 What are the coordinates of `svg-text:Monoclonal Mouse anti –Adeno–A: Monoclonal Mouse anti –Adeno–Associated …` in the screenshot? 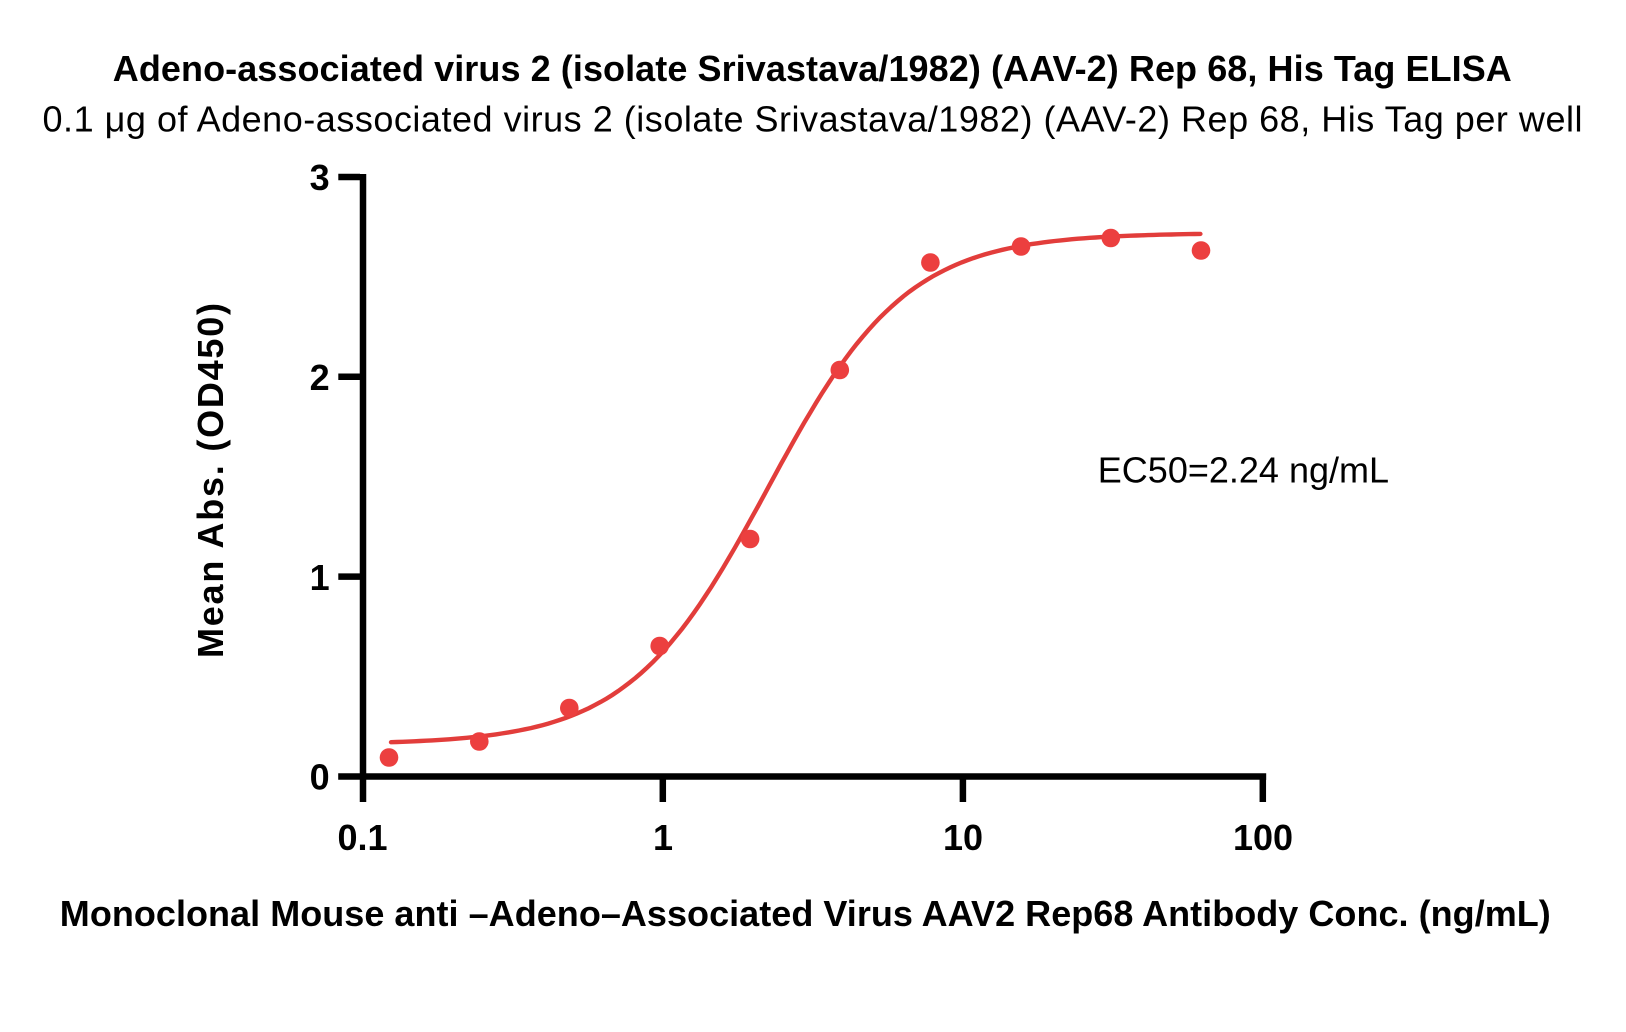 It's located at (805, 913).